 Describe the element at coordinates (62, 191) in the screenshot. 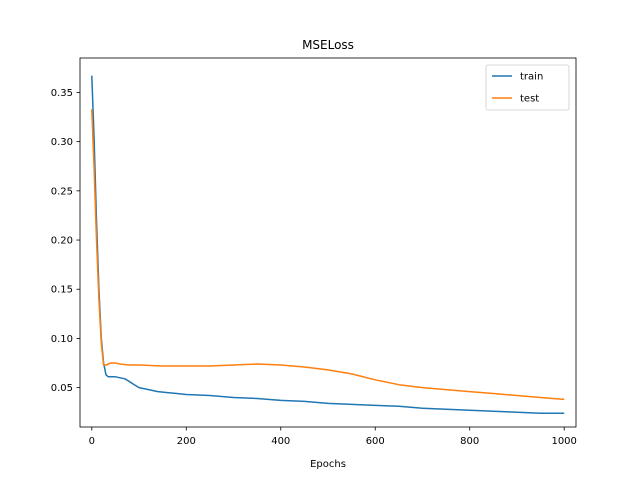

I see `y-tick-label: 0.25` at that location.